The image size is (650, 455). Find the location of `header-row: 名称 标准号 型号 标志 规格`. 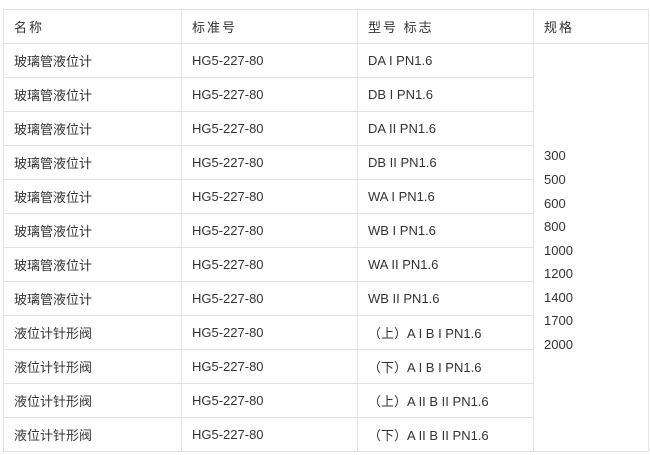

header-row: 名称 标准号 型号 标志 规格 is located at coordinates (326, 26).